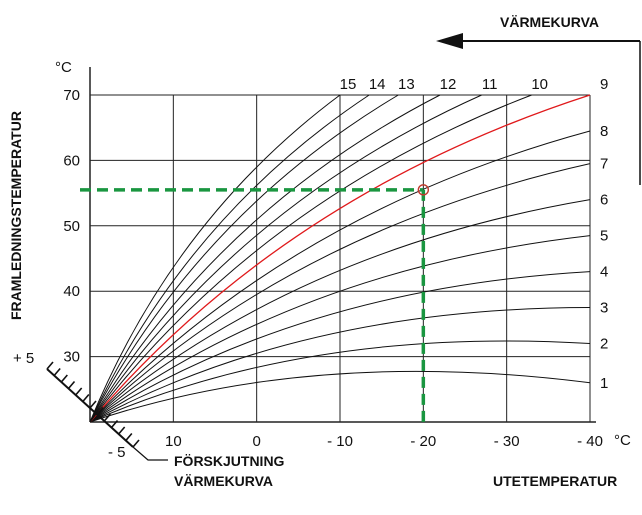  Describe the element at coordinates (507, 441) in the screenshot. I see `x-tick-label-4: - 30` at that location.